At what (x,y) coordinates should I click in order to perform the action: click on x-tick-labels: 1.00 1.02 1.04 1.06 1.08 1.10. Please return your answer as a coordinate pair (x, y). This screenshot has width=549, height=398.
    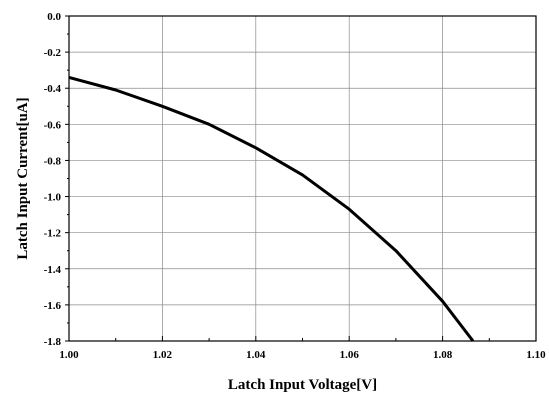
    Looking at the image, I should click on (302, 355).